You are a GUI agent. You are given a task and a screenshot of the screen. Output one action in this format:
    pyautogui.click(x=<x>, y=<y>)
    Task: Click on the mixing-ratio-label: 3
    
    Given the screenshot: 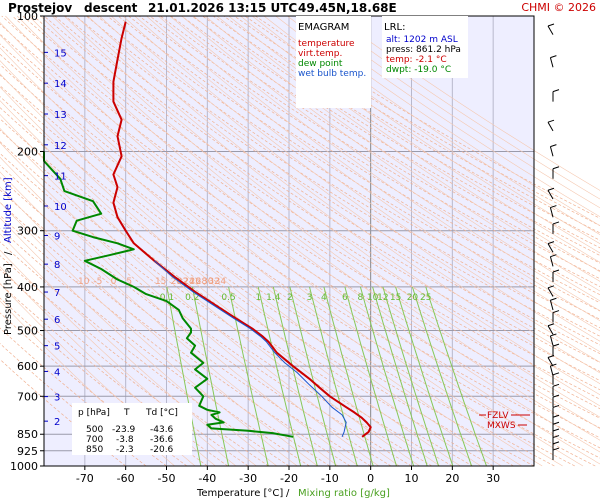 What is the action you would take?
    pyautogui.click(x=310, y=298)
    